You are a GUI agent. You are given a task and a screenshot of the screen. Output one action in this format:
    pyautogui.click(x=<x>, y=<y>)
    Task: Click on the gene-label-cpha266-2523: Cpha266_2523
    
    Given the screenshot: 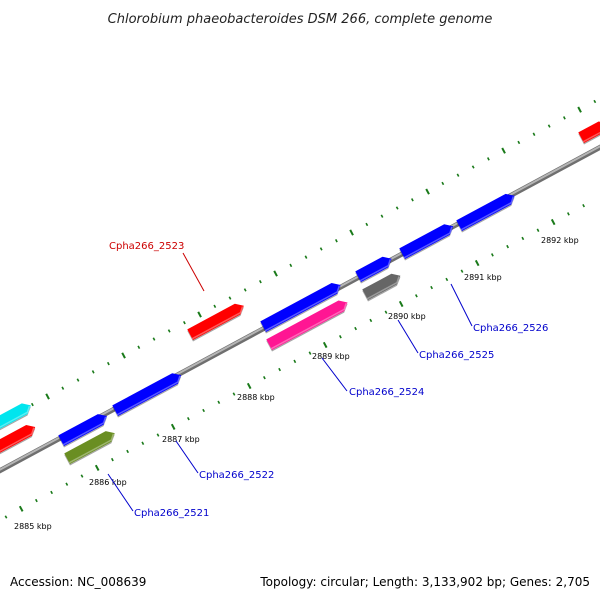 What is the action you would take?
    pyautogui.click(x=146, y=246)
    